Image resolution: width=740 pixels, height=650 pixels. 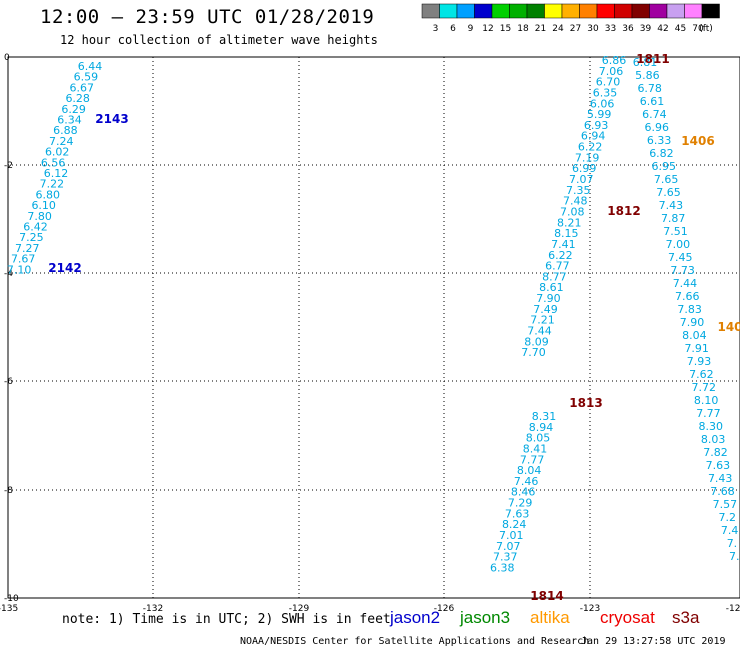 I want to click on wave-height-value: 8.21, so click(x=569, y=222).